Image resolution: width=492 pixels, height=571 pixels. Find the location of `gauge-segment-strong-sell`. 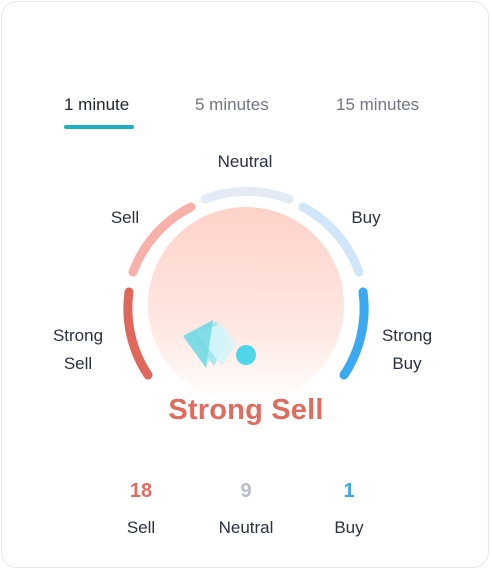

gauge-segment-strong-sell is located at coordinates (138, 333).